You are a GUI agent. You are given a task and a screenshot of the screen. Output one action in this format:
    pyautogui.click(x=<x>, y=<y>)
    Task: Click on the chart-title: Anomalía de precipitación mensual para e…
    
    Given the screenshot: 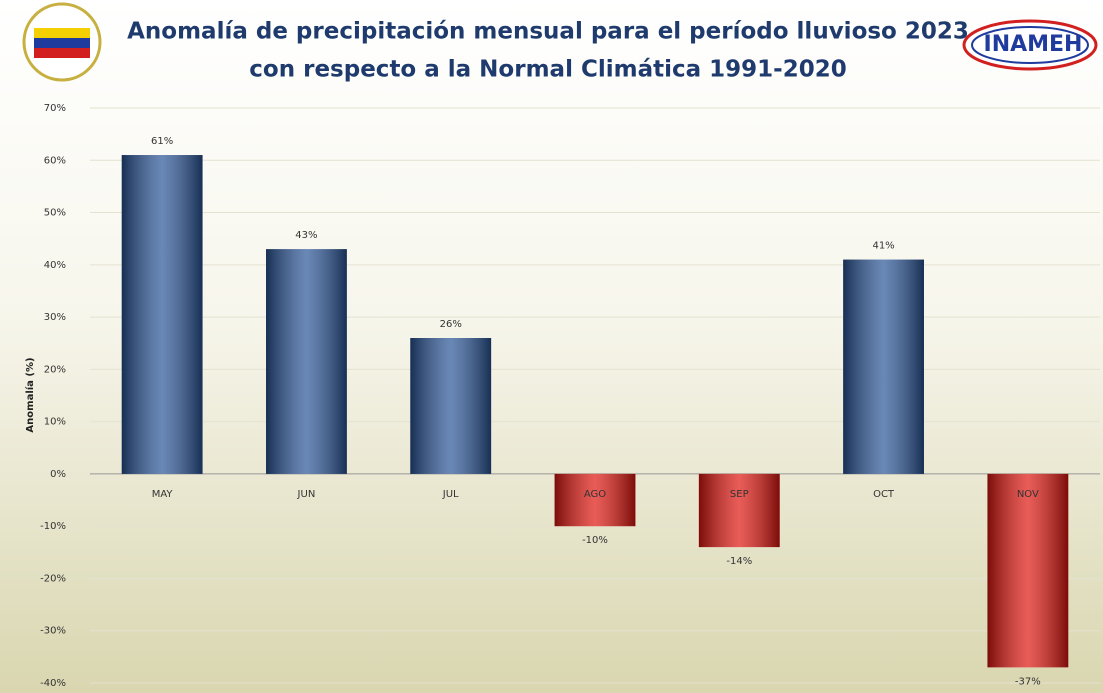 What is the action you would take?
    pyautogui.click(x=548, y=32)
    